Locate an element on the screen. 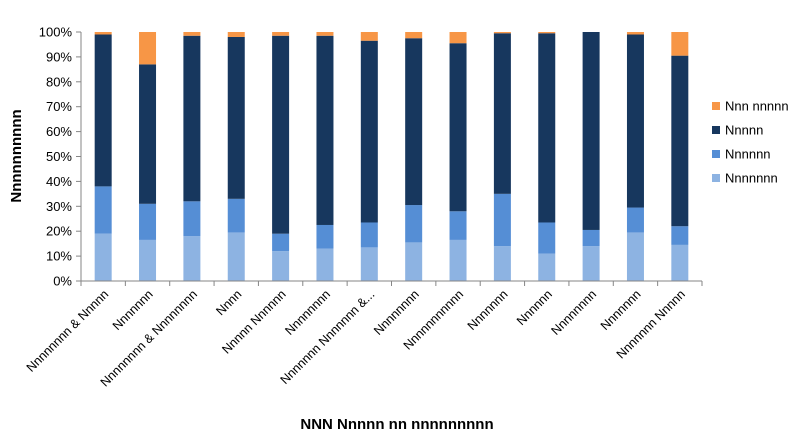 Image resolution: width=793 pixels, height=448 pixels. y-axis-title: Nnnnnnnnnn is located at coordinates (16, 155).